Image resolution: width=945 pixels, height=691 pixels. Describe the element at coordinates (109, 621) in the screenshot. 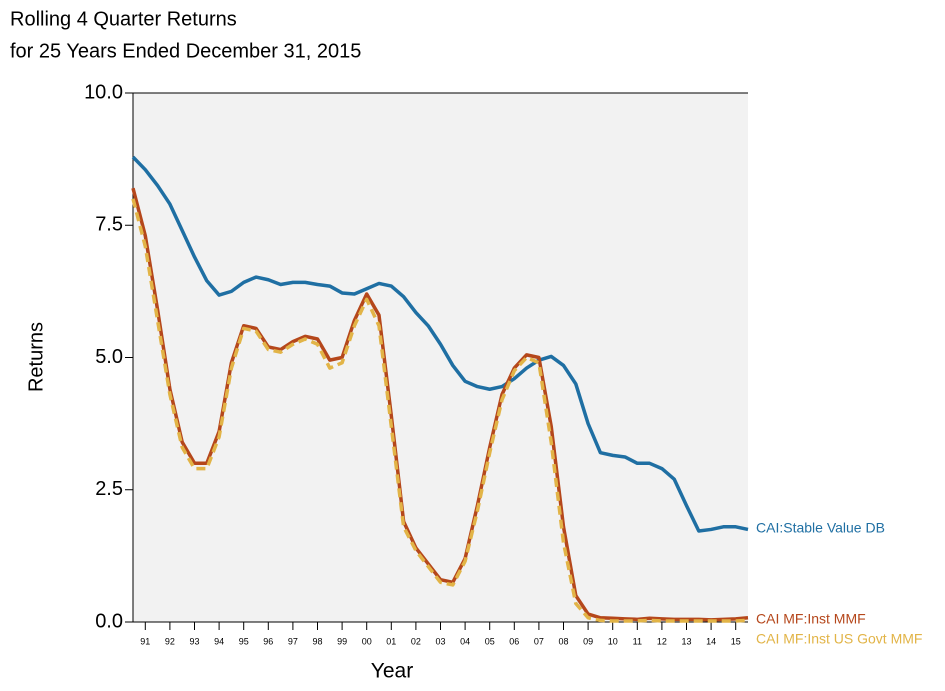

I see `y-tick-label: 0.0` at that location.